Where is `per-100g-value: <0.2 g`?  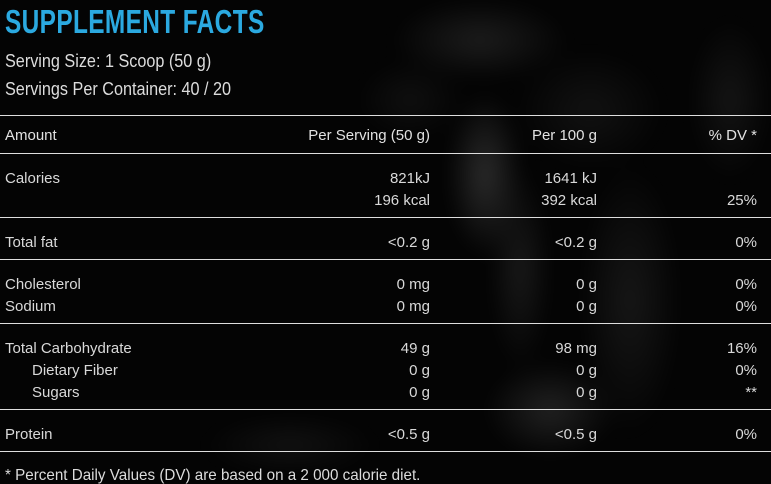
per-100g-value: <0.2 g is located at coordinates (575, 242).